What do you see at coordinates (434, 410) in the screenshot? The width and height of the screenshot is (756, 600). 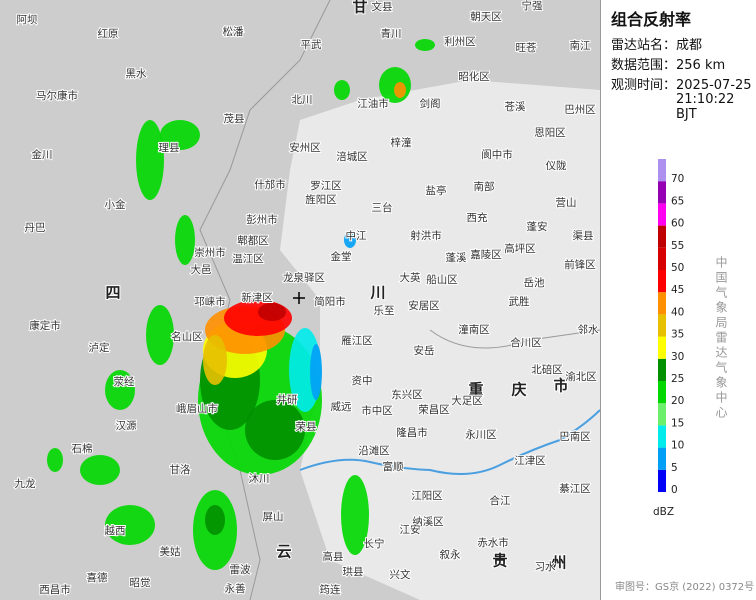 I see `place-label: 荣昌区` at bounding box center [434, 410].